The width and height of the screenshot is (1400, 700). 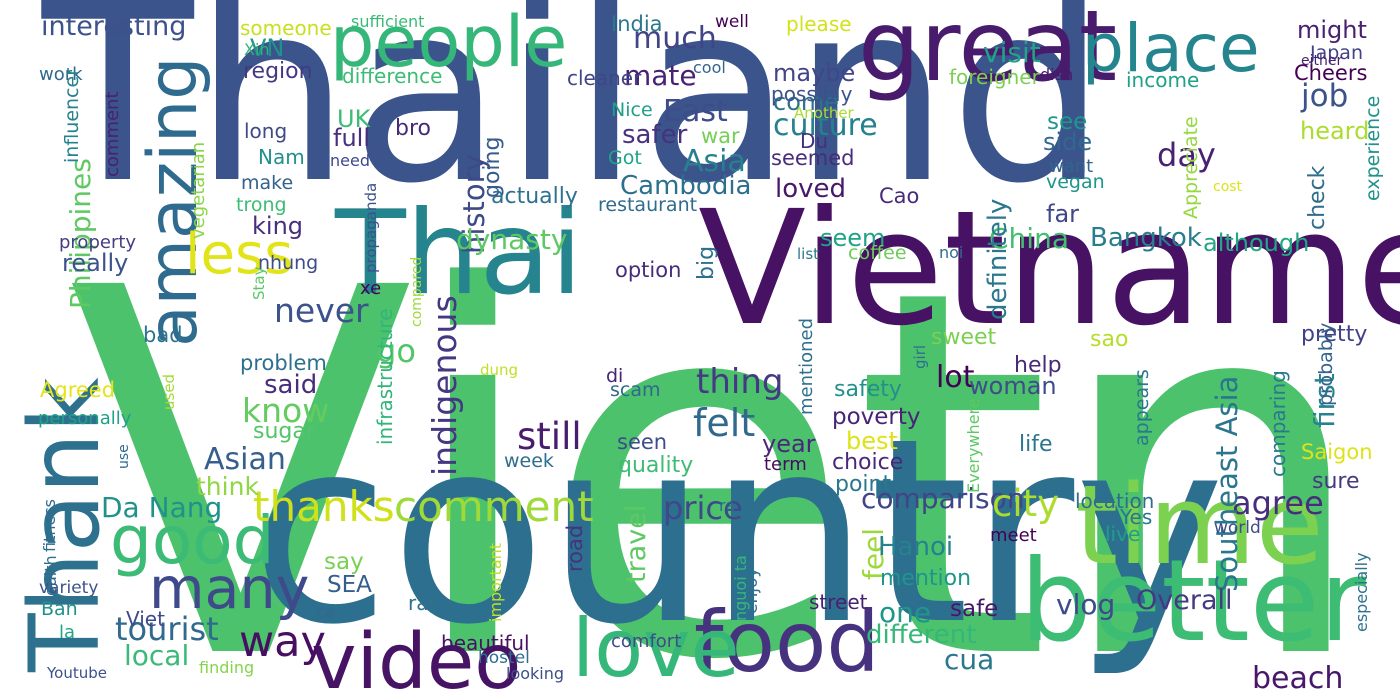 I want to click on word-ra: ra, so click(x=727, y=505).